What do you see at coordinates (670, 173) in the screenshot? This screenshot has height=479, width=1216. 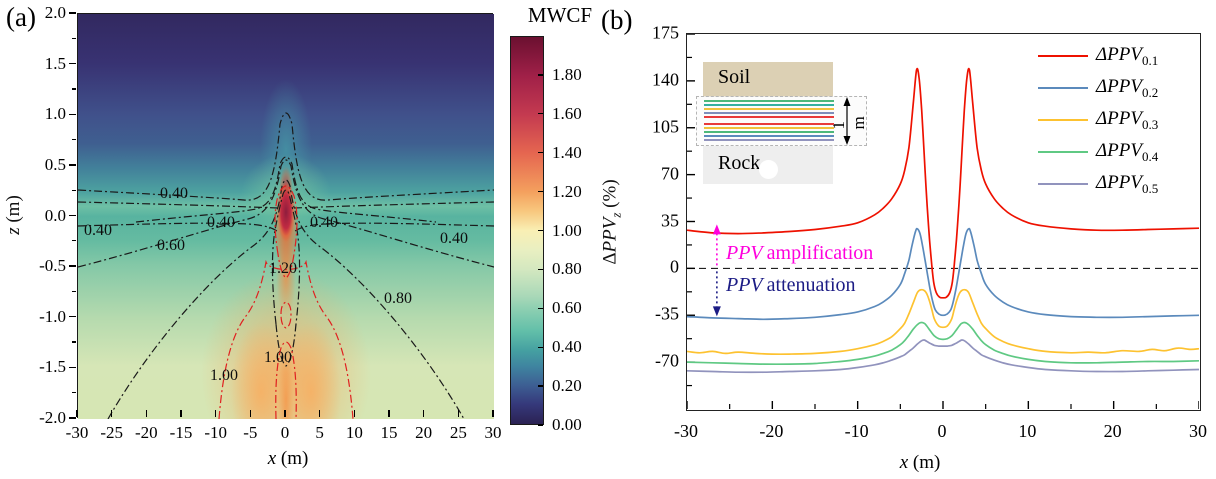 I see `b-ytick-label-70: 70` at bounding box center [670, 173].